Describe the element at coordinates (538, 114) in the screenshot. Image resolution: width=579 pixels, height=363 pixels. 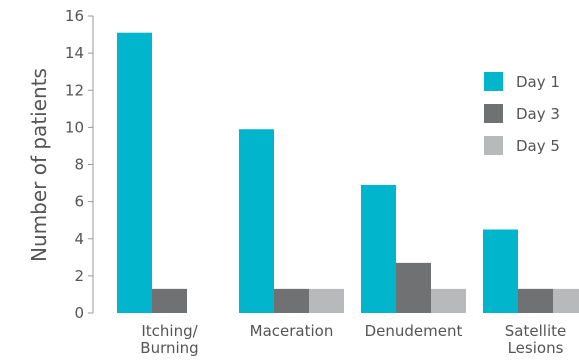
I see `legend-label: Day 3` at that location.